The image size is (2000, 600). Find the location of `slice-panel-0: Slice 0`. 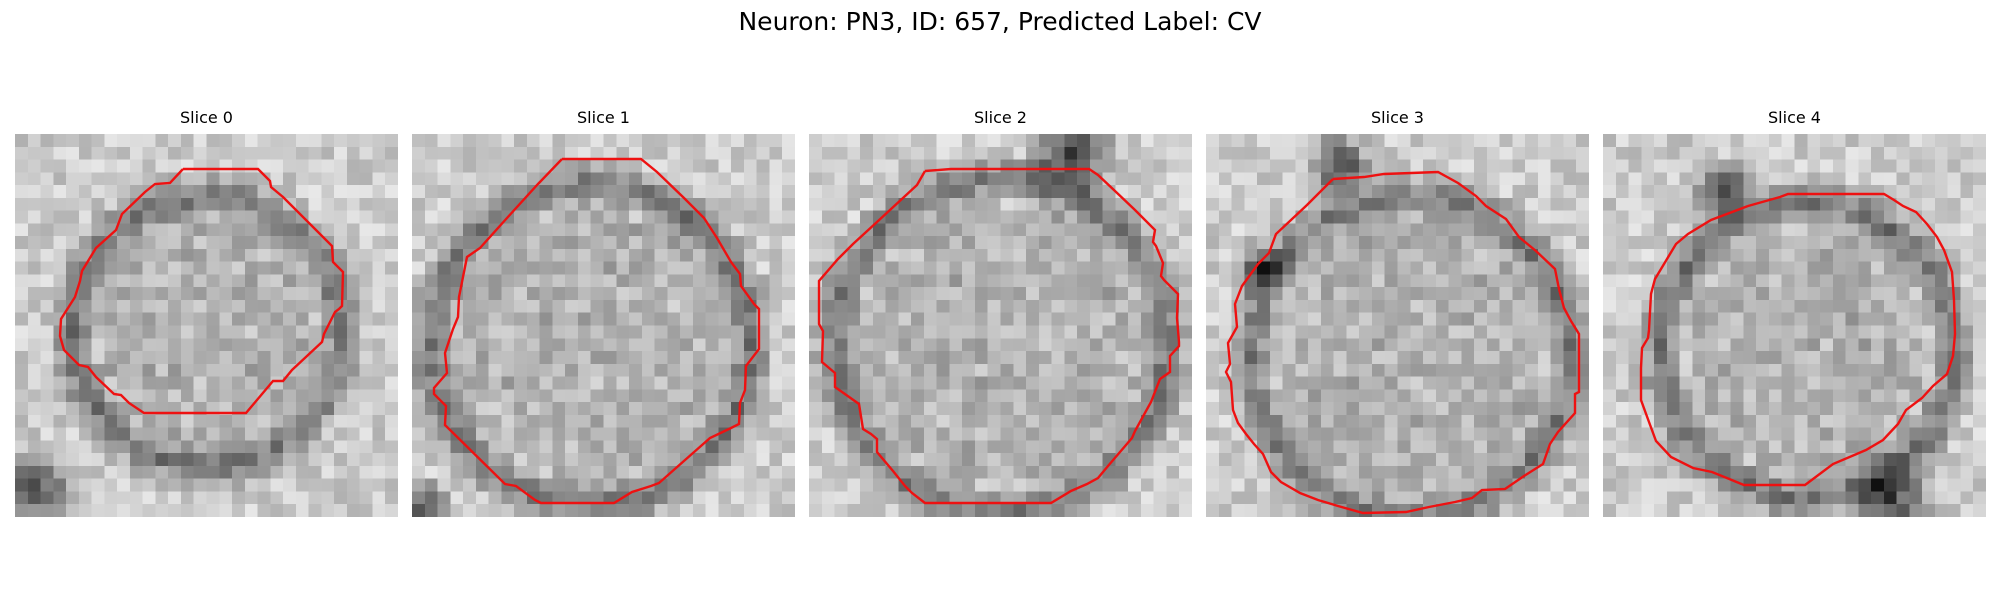

slice-panel-0: Slice 0 is located at coordinates (206, 312).